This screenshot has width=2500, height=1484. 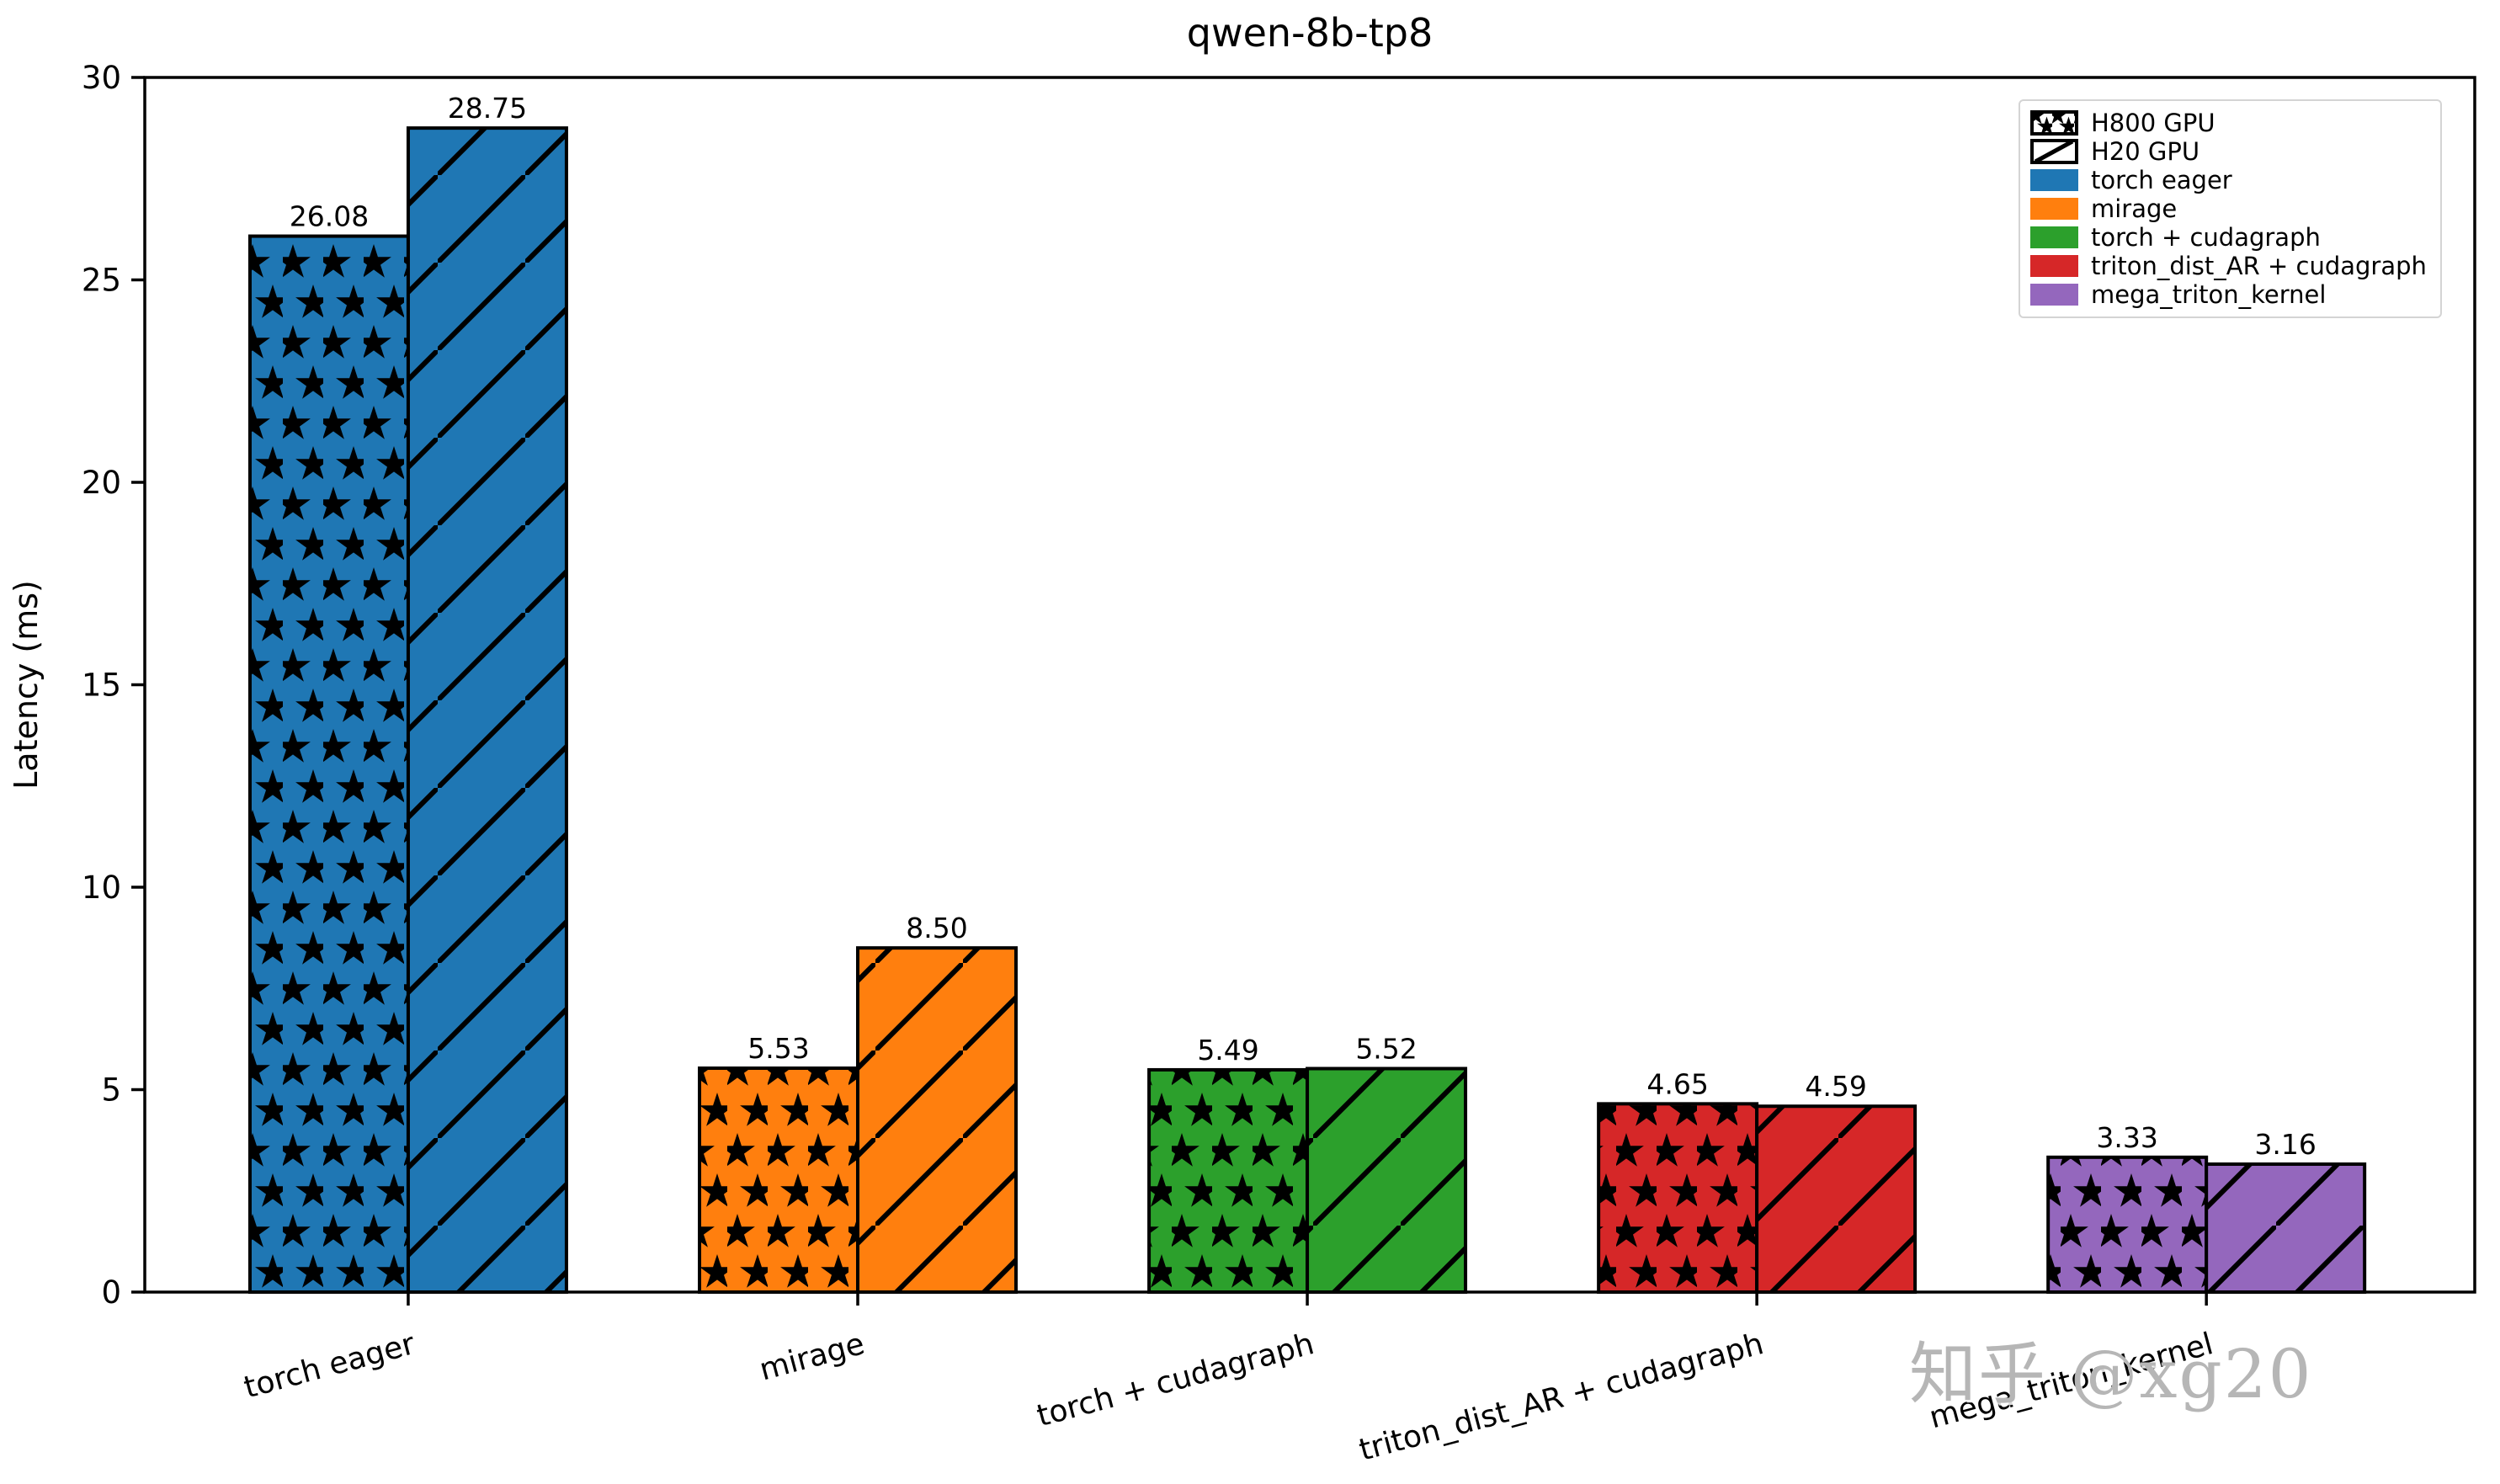 I want to click on bar-triton-dist-AR-cudagraph-h20, so click(x=1836, y=1199).